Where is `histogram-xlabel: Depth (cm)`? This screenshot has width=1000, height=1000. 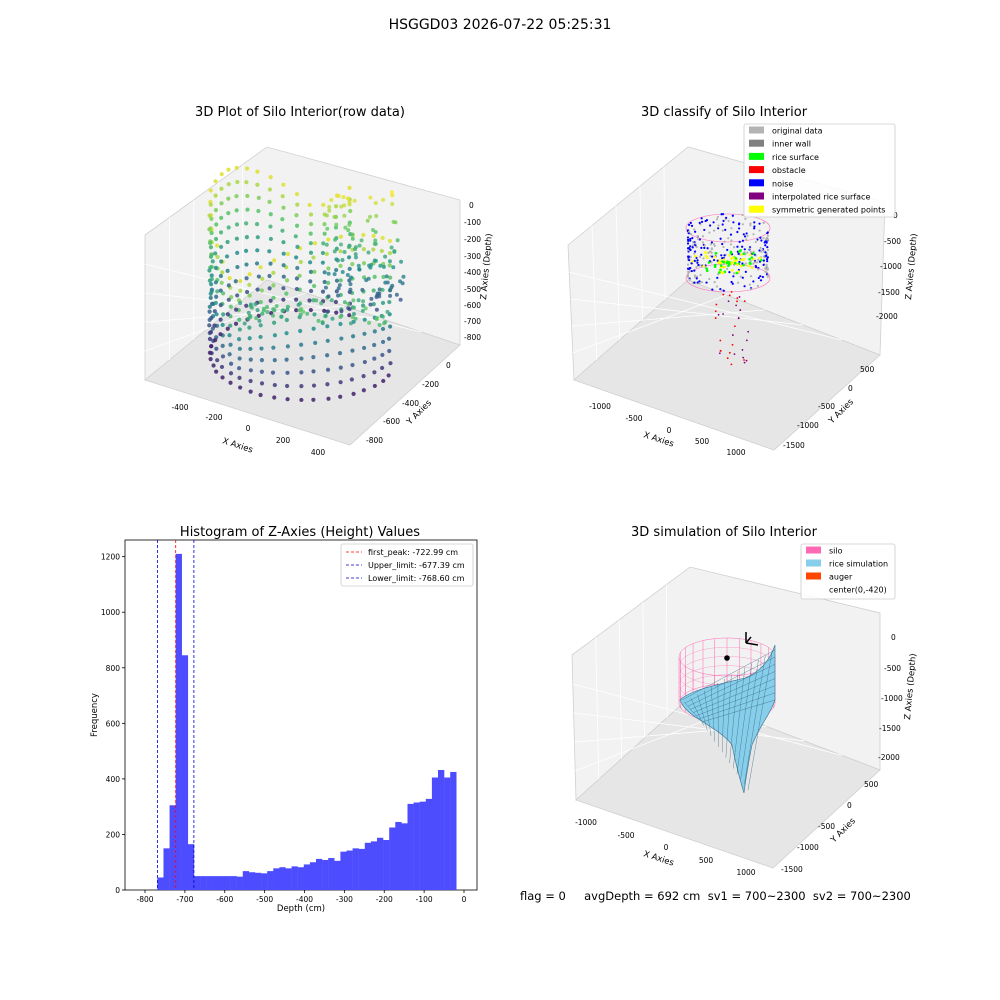
histogram-xlabel: Depth (cm) is located at coordinates (301, 909).